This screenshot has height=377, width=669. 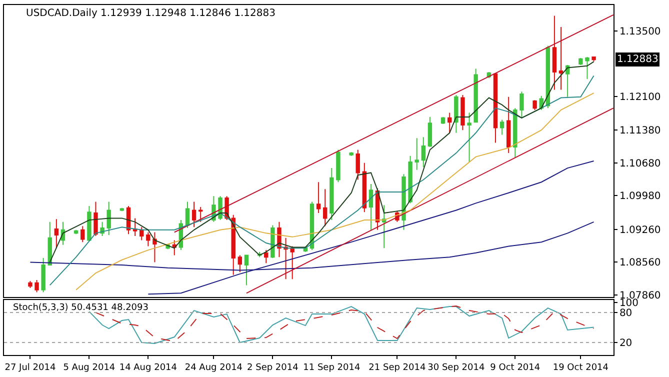 What do you see at coordinates (640, 196) in the screenshot?
I see `y-tick-label: 1.09980` at bounding box center [640, 196].